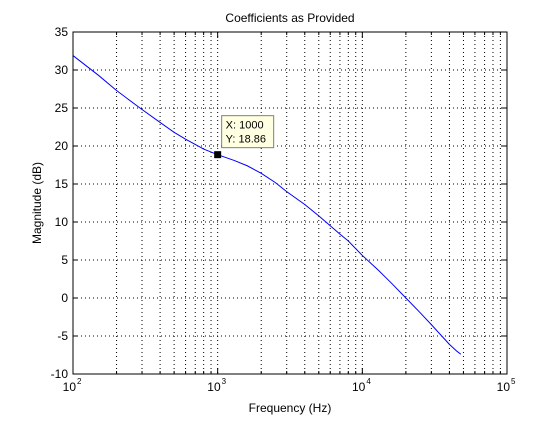  Describe the element at coordinates (62, 222) in the screenshot. I see `y-tick-label: 10` at that location.